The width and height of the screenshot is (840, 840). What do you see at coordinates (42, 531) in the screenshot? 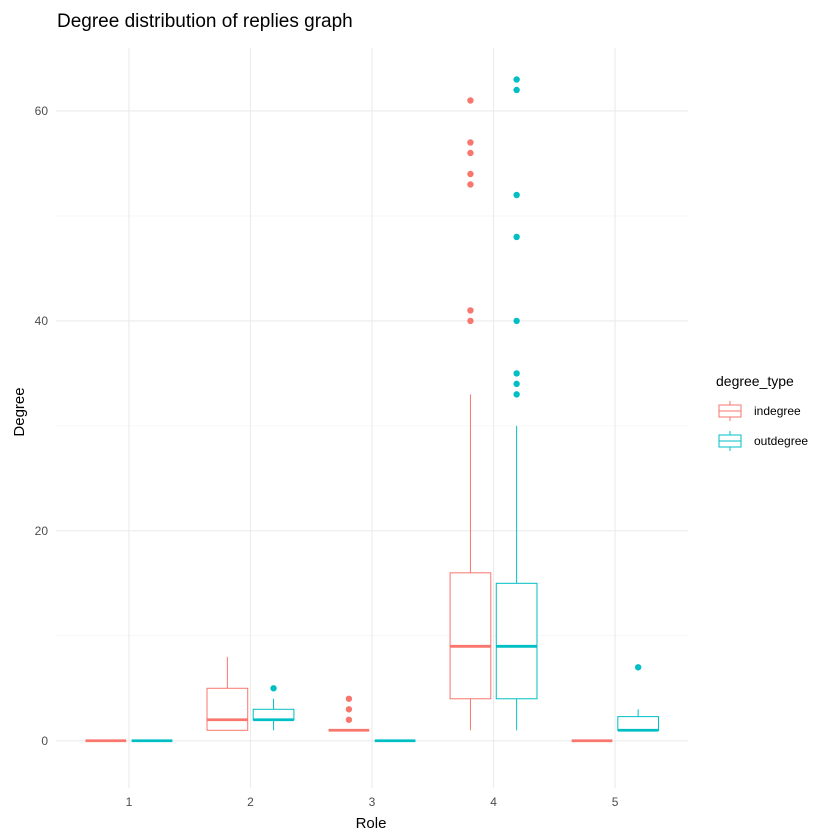
I see `y-tick-label: 20` at bounding box center [42, 531].